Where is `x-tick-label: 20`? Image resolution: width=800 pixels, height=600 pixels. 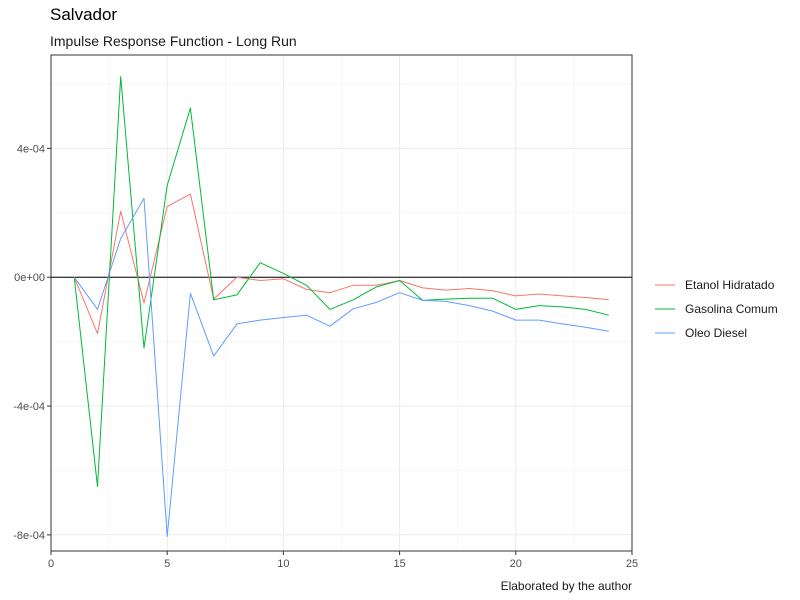 x-tick-label: 20 is located at coordinates (516, 564).